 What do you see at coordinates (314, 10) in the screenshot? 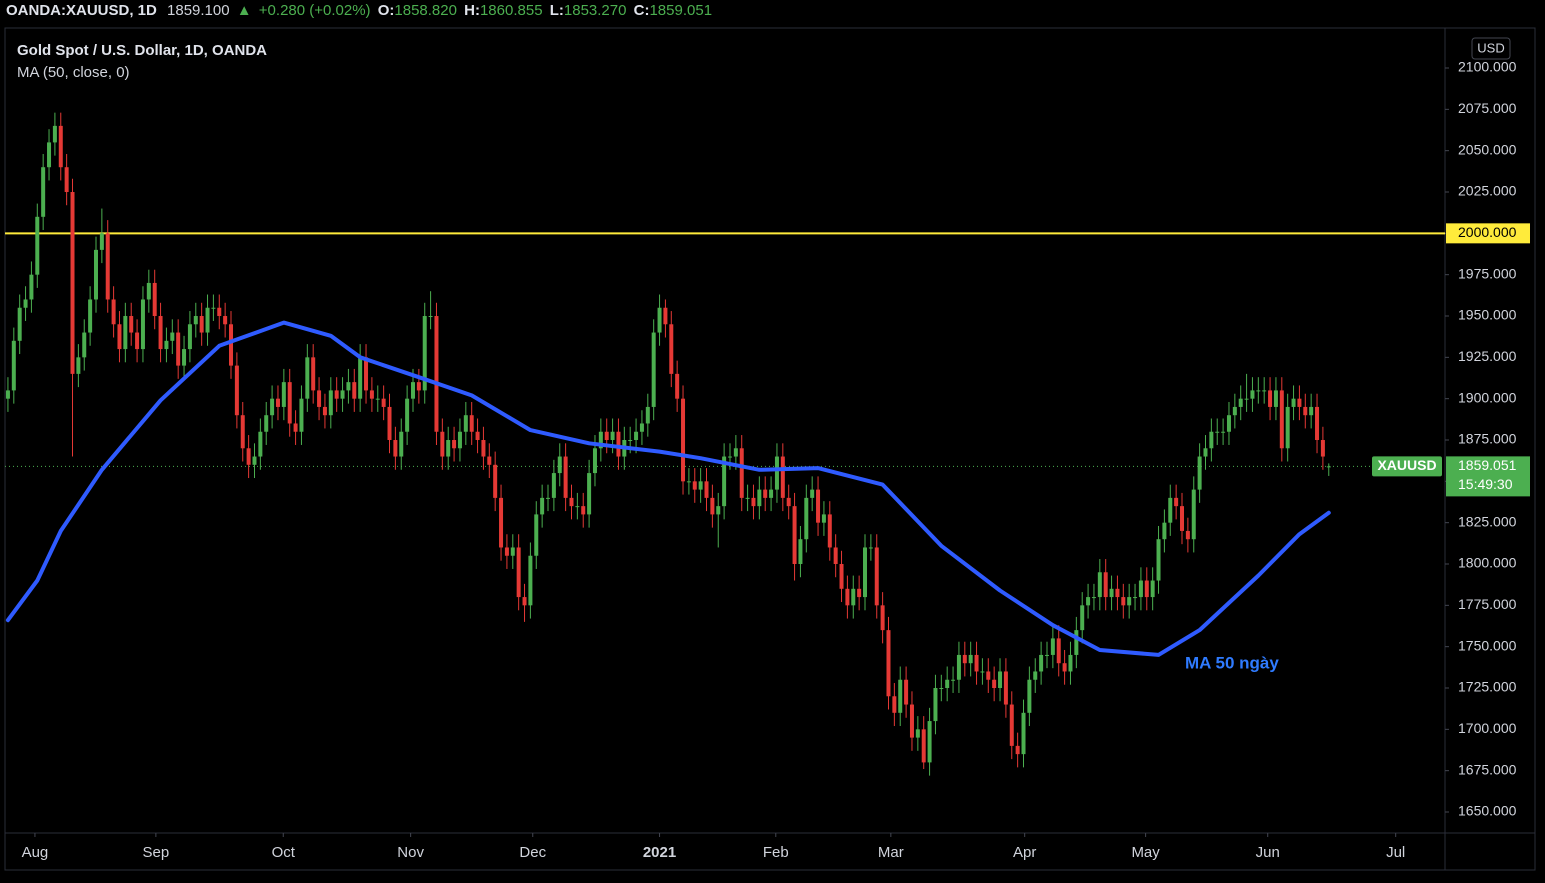
I see `change: +0.280 (+0.02%)` at bounding box center [314, 10].